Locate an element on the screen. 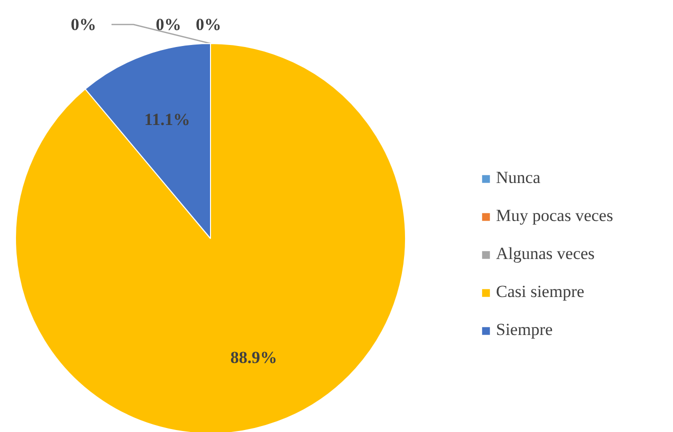  data-label: 11.1% is located at coordinates (167, 119).